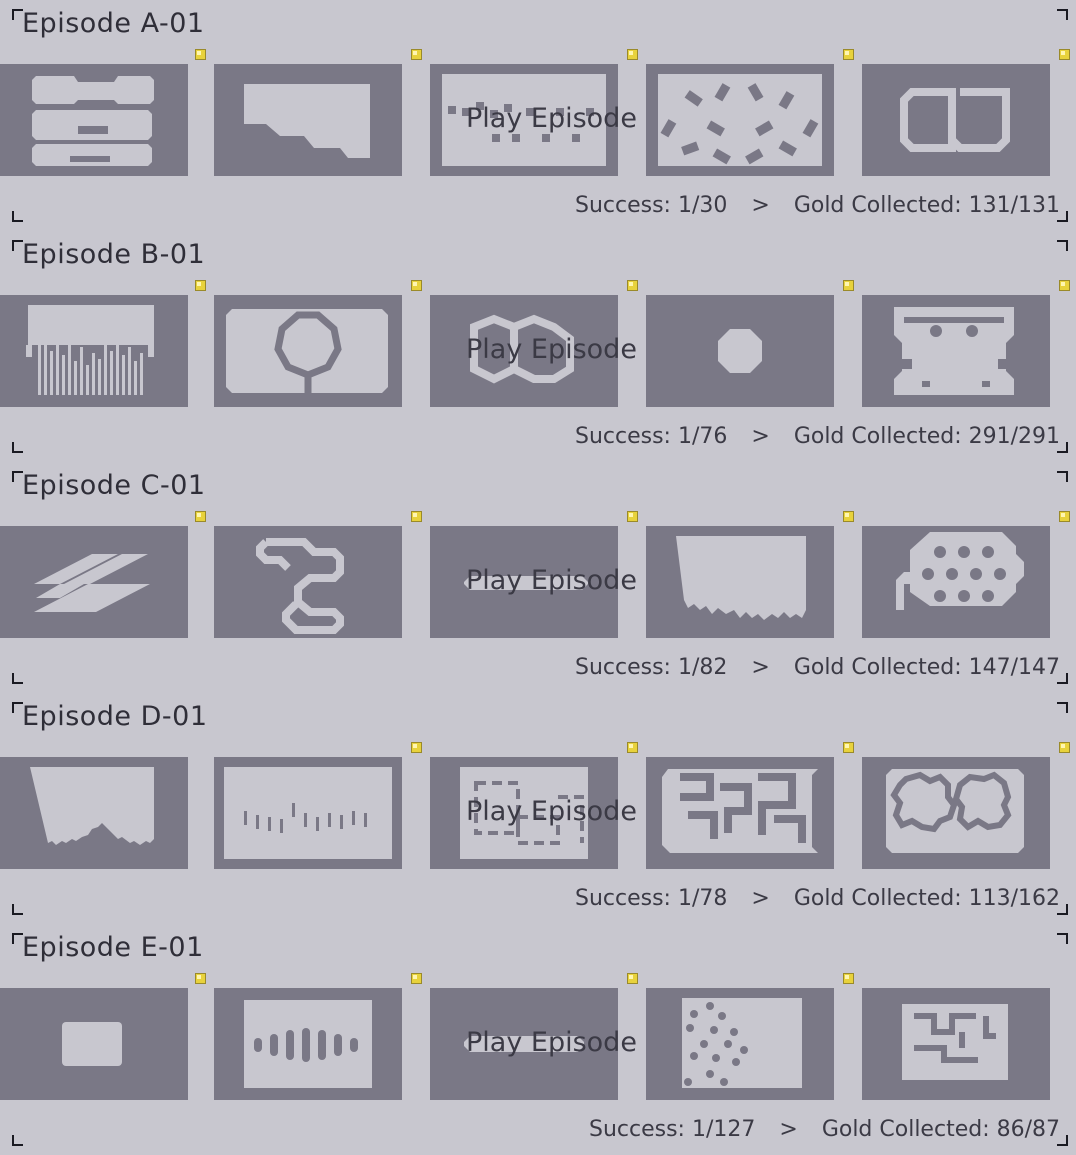 This screenshot has height=1155, width=1076. What do you see at coordinates (651, 898) in the screenshot?
I see `success-count: Success: 1/78` at bounding box center [651, 898].